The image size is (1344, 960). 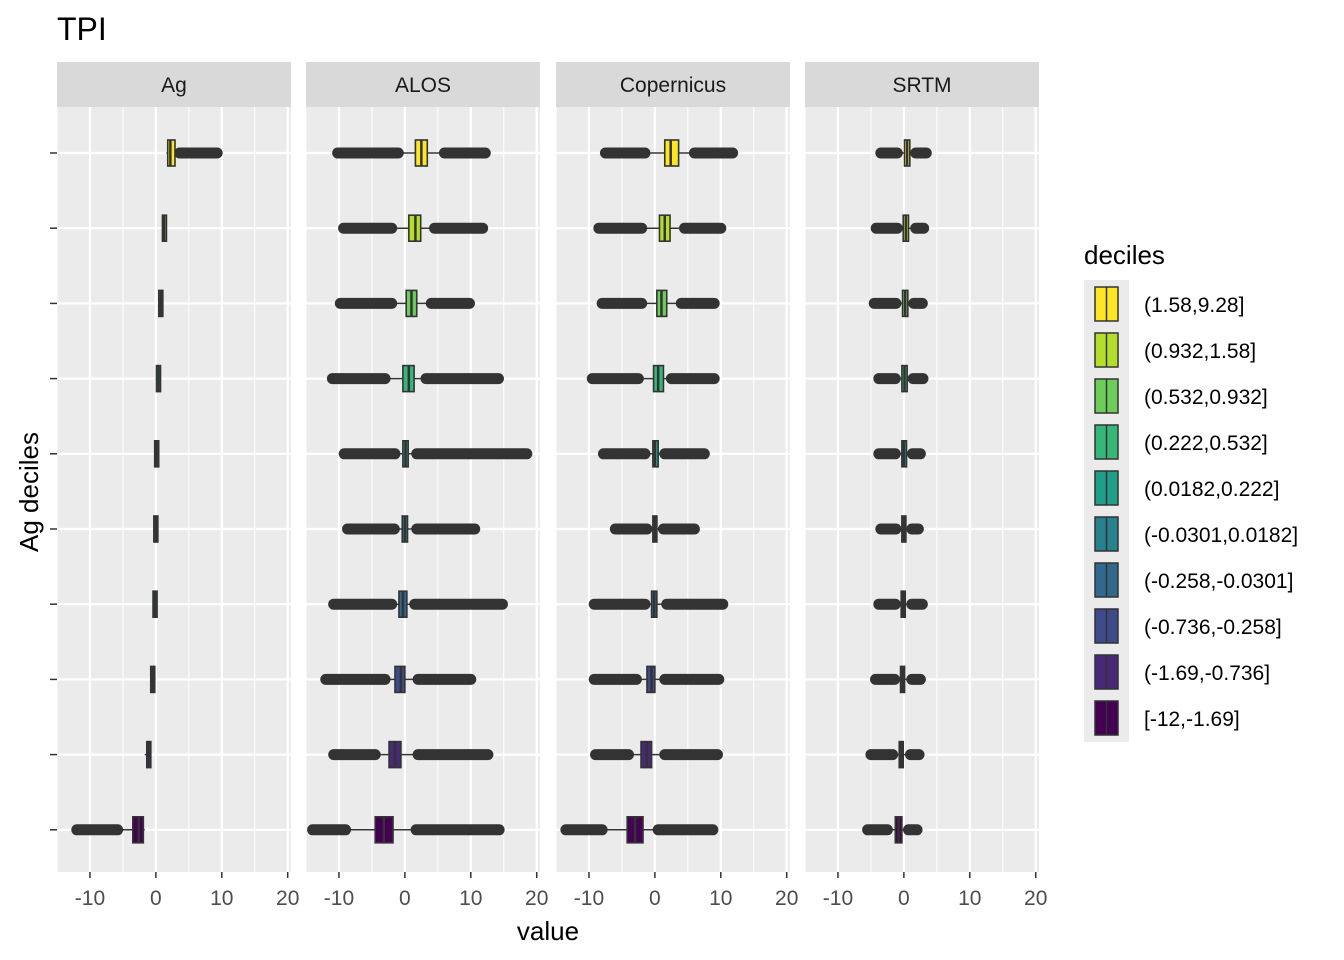 What do you see at coordinates (1124, 255) in the screenshot?
I see `legend-title: deciles` at bounding box center [1124, 255].